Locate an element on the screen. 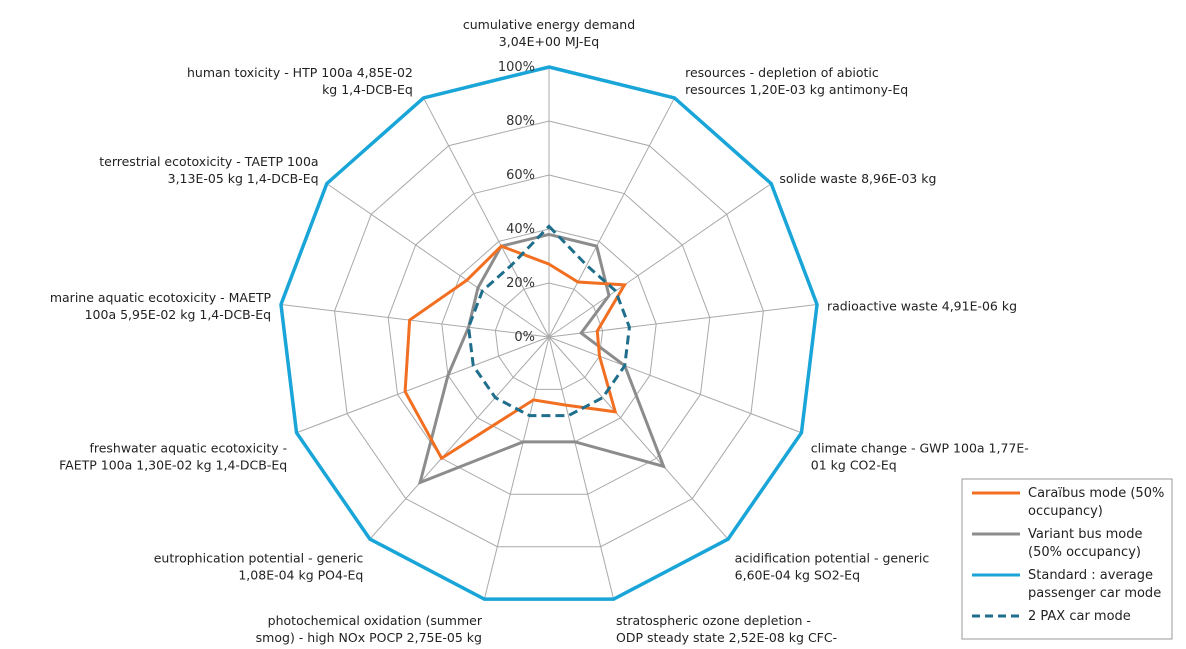  legend-entry: 2 PAX car mode is located at coordinates (1079, 616).